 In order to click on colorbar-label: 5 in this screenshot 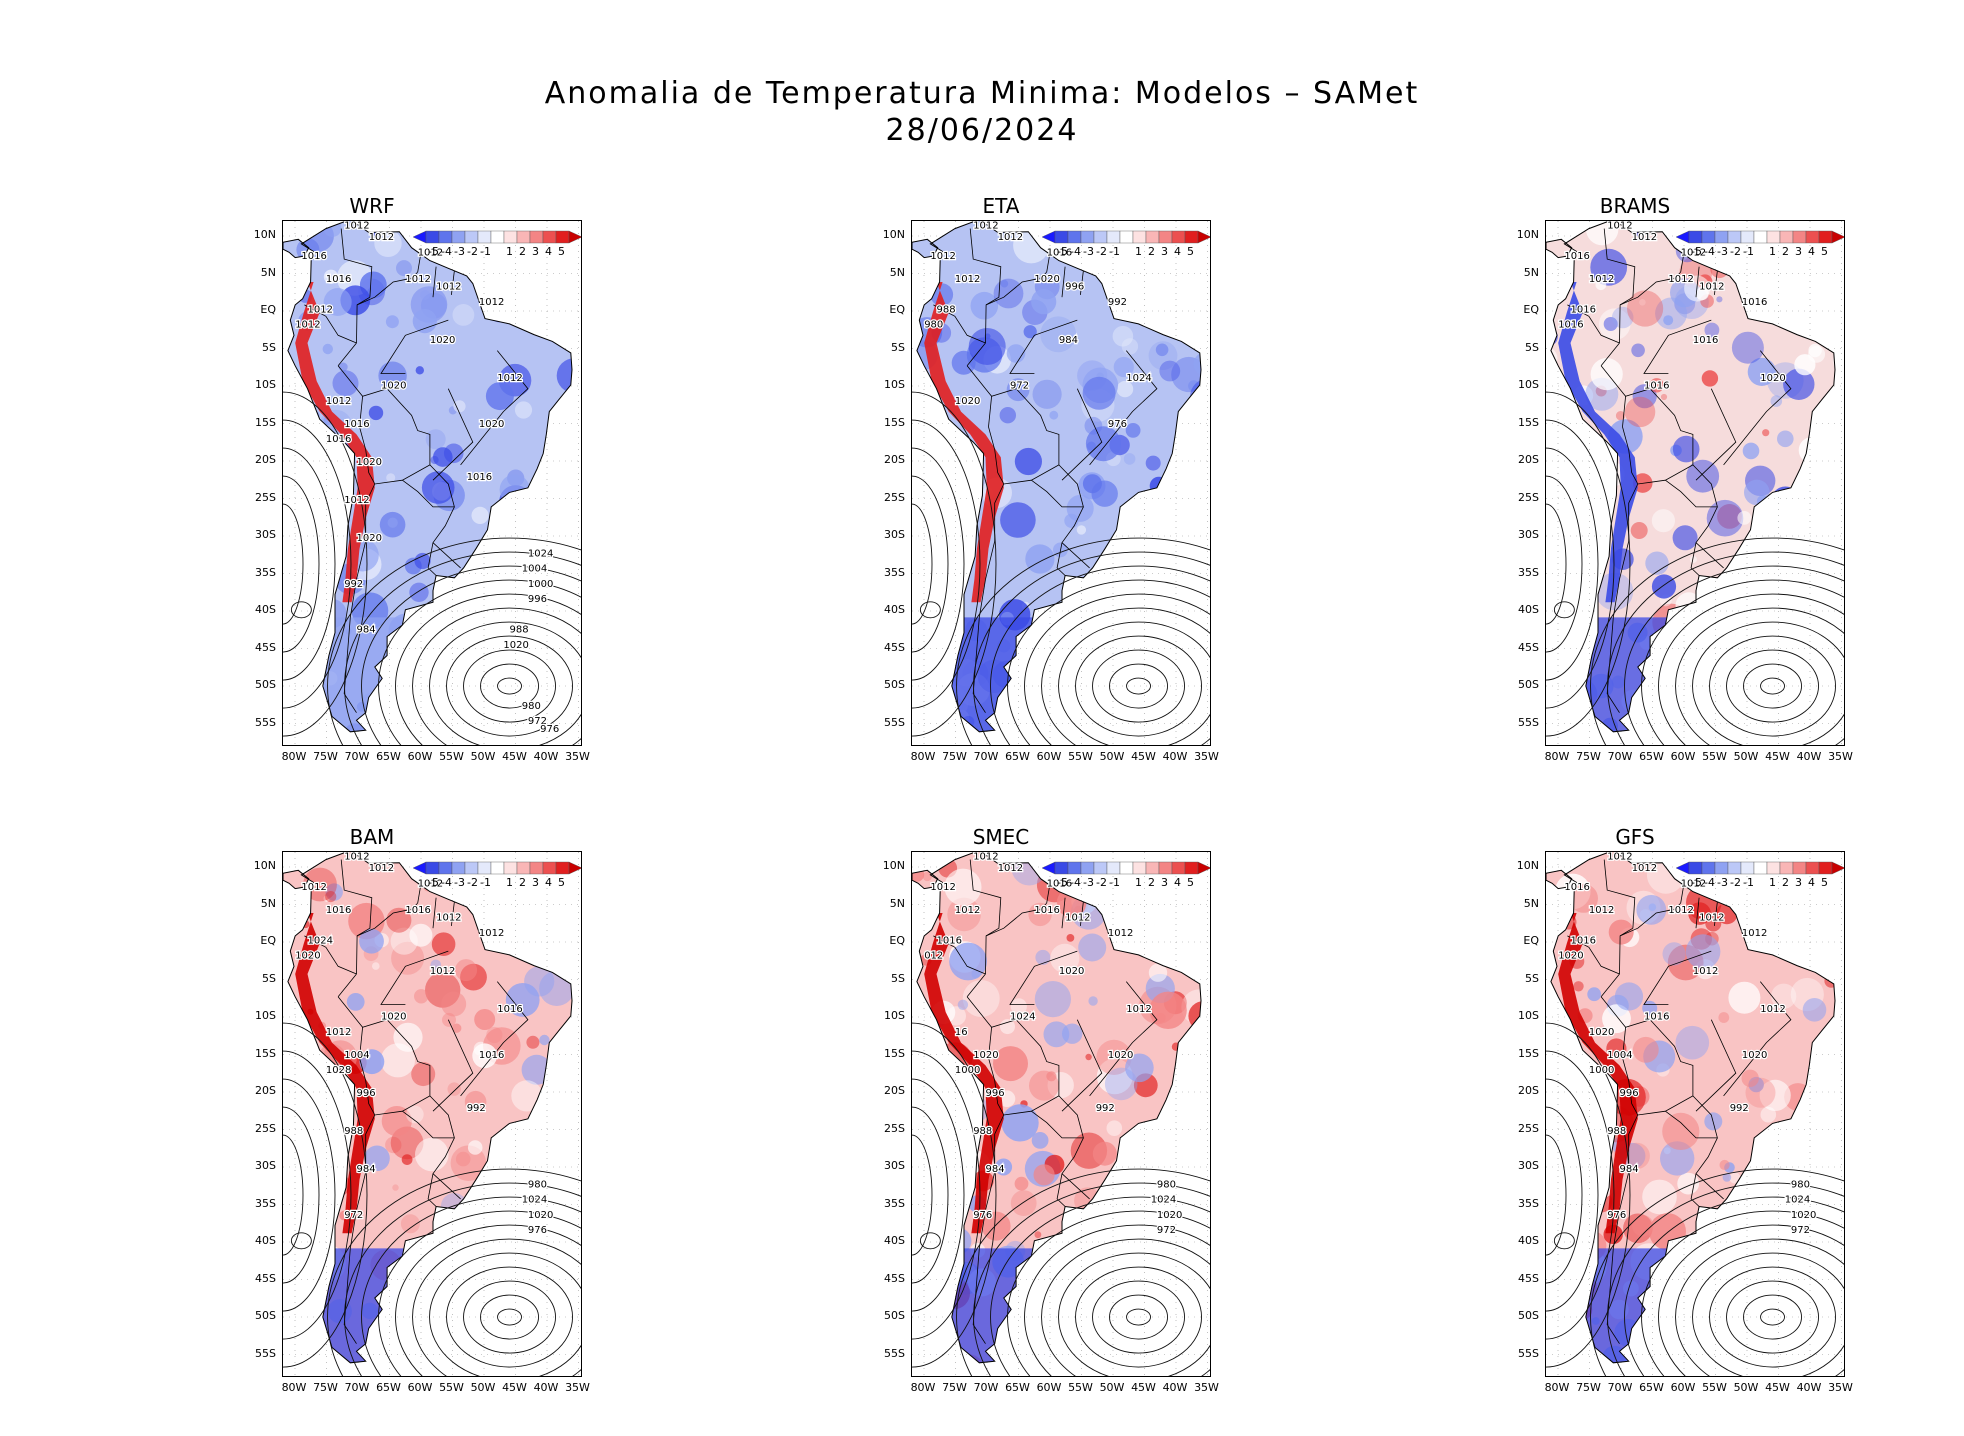, I will do `click(1824, 882)`.